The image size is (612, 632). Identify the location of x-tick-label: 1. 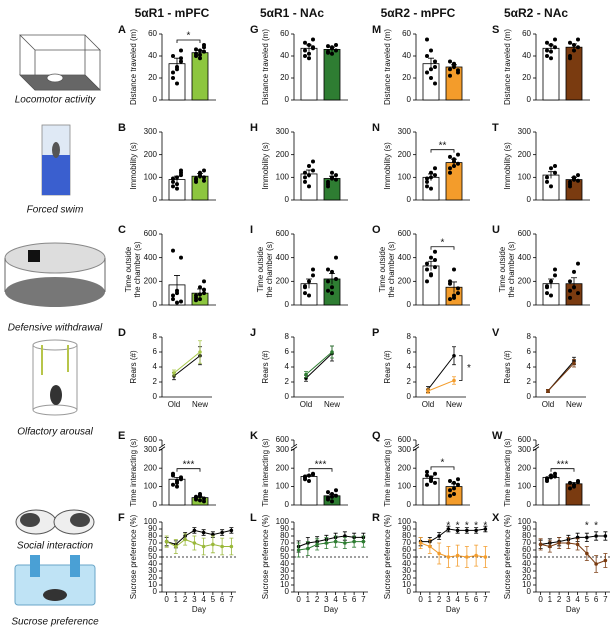
(550, 599).